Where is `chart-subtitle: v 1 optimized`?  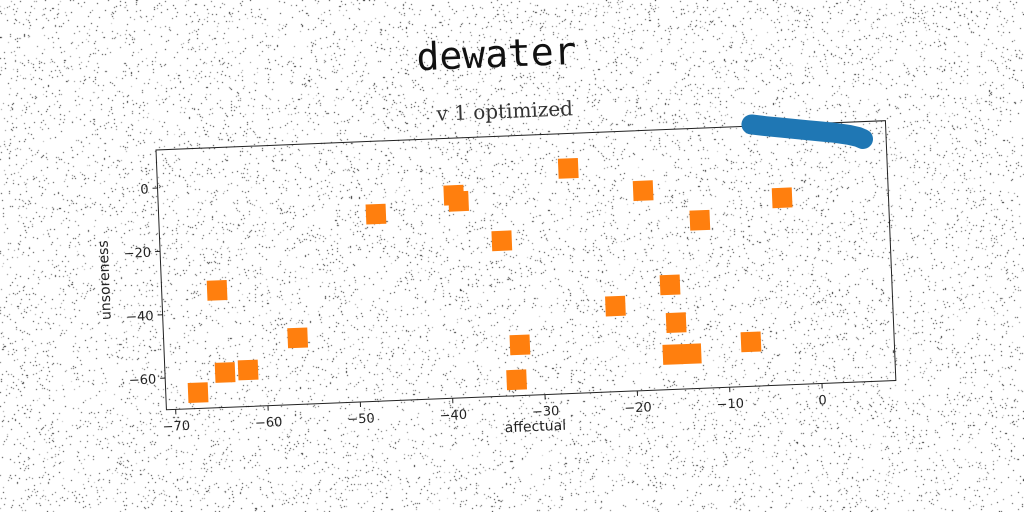
chart-subtitle: v 1 optimized is located at coordinates (504, 111).